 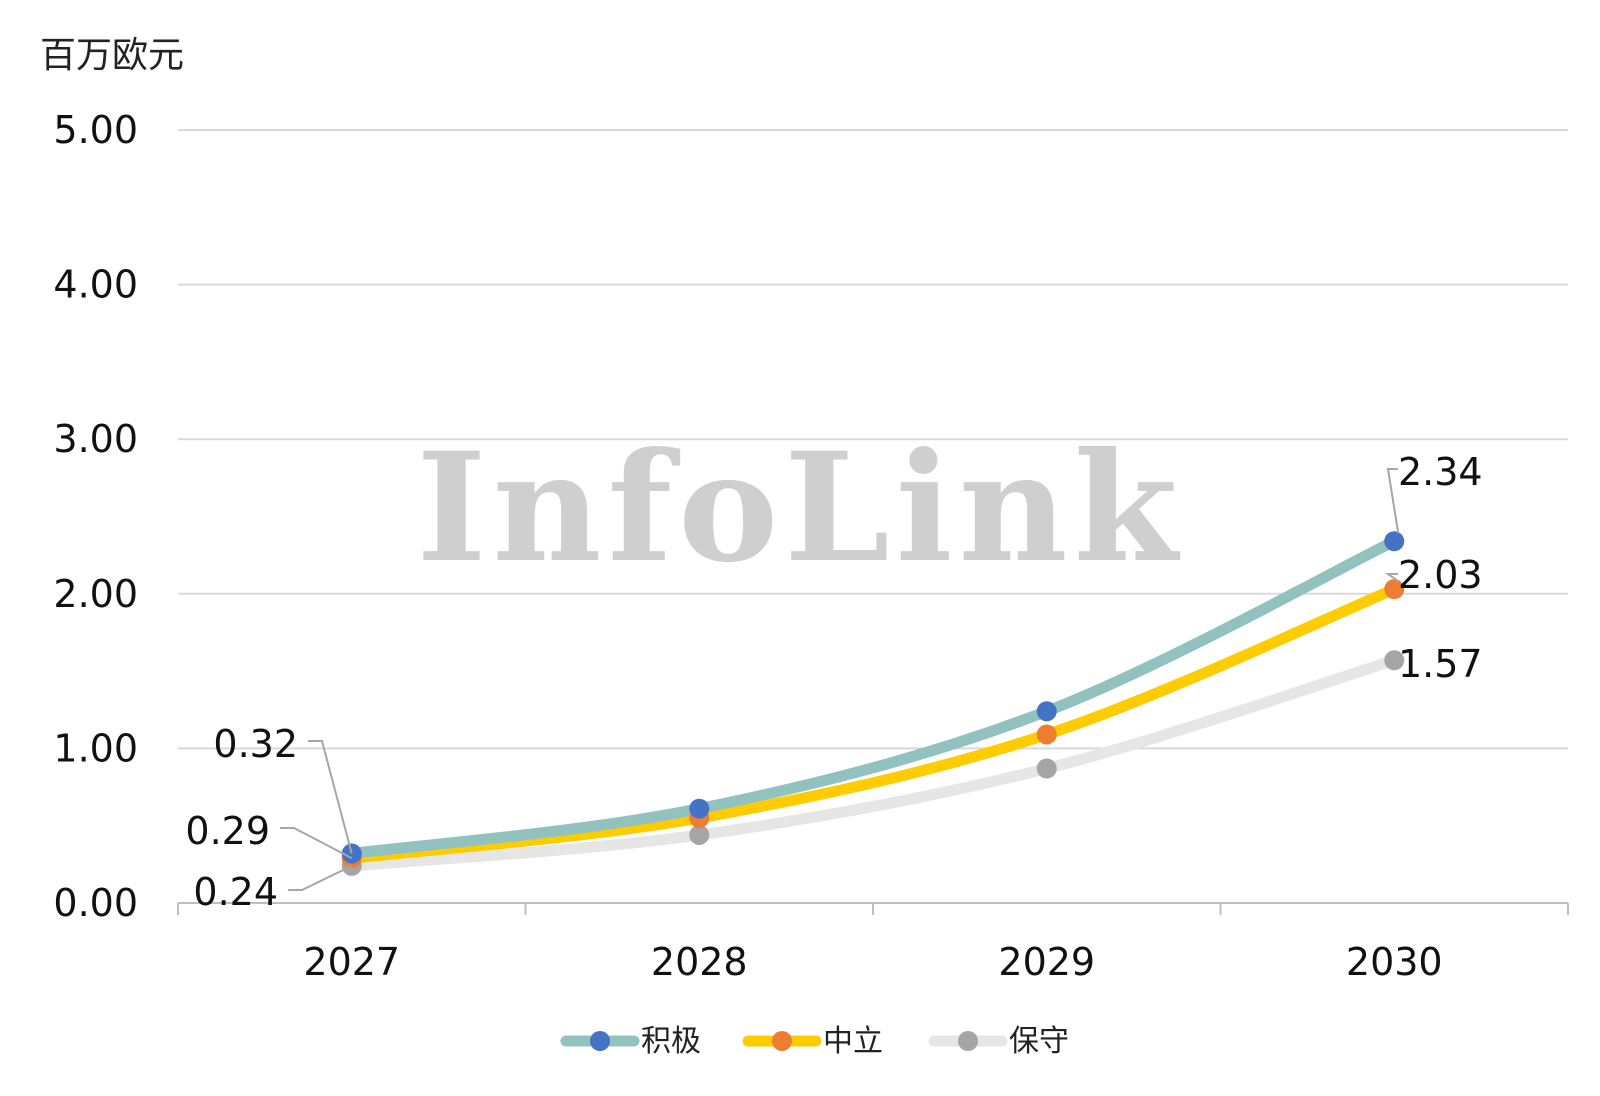 I want to click on watermark-text: InfoLink, so click(x=799, y=508).